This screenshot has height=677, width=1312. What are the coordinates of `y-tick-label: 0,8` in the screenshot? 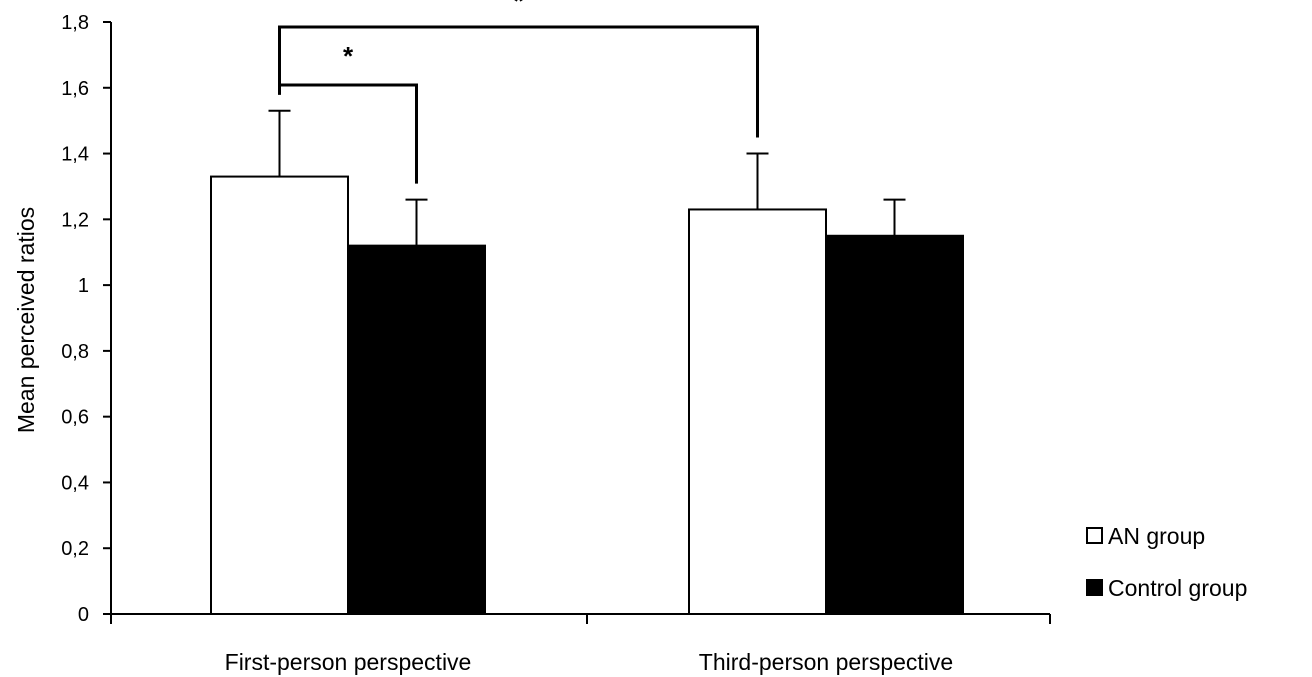 It's located at (75, 352).